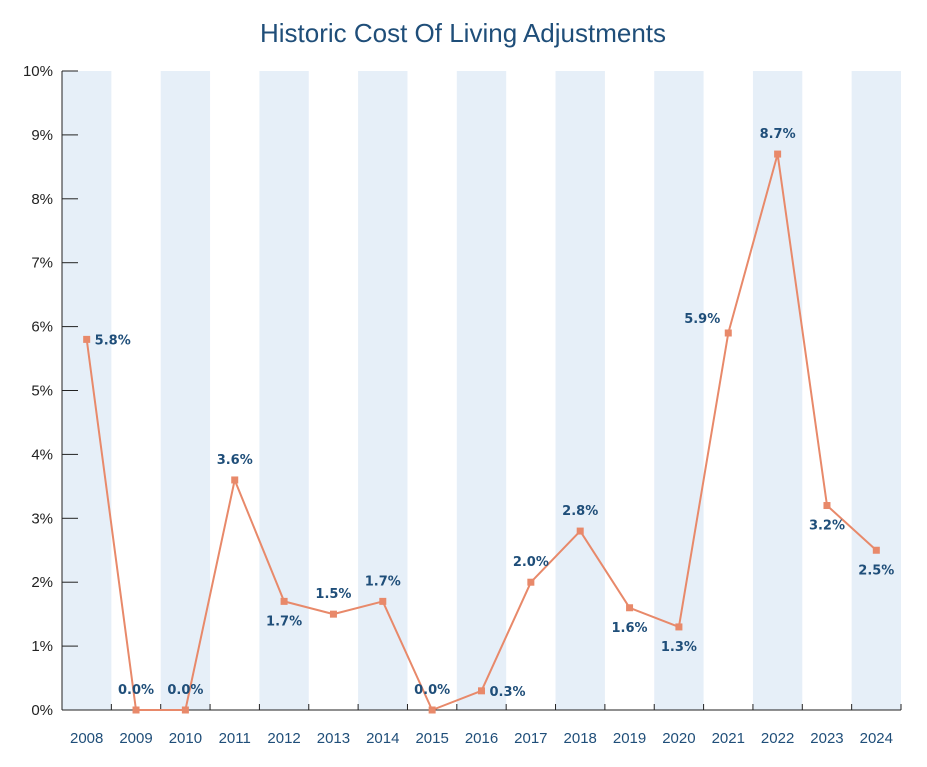 The image size is (927, 767). Describe the element at coordinates (42, 199) in the screenshot. I see `y-tick-label: 8%` at that location.